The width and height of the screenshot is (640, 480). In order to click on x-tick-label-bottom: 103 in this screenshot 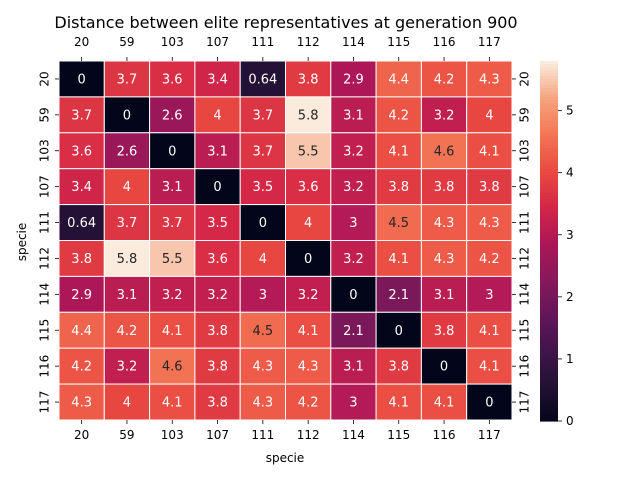, I will do `click(172, 435)`.